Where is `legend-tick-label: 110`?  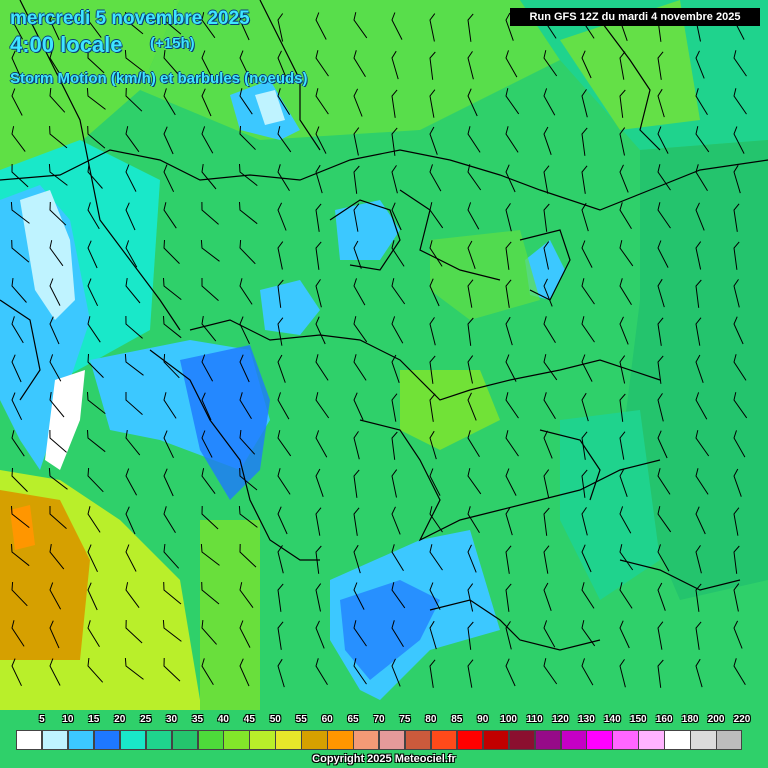
legend-tick-label: 110 is located at coordinates (534, 719).